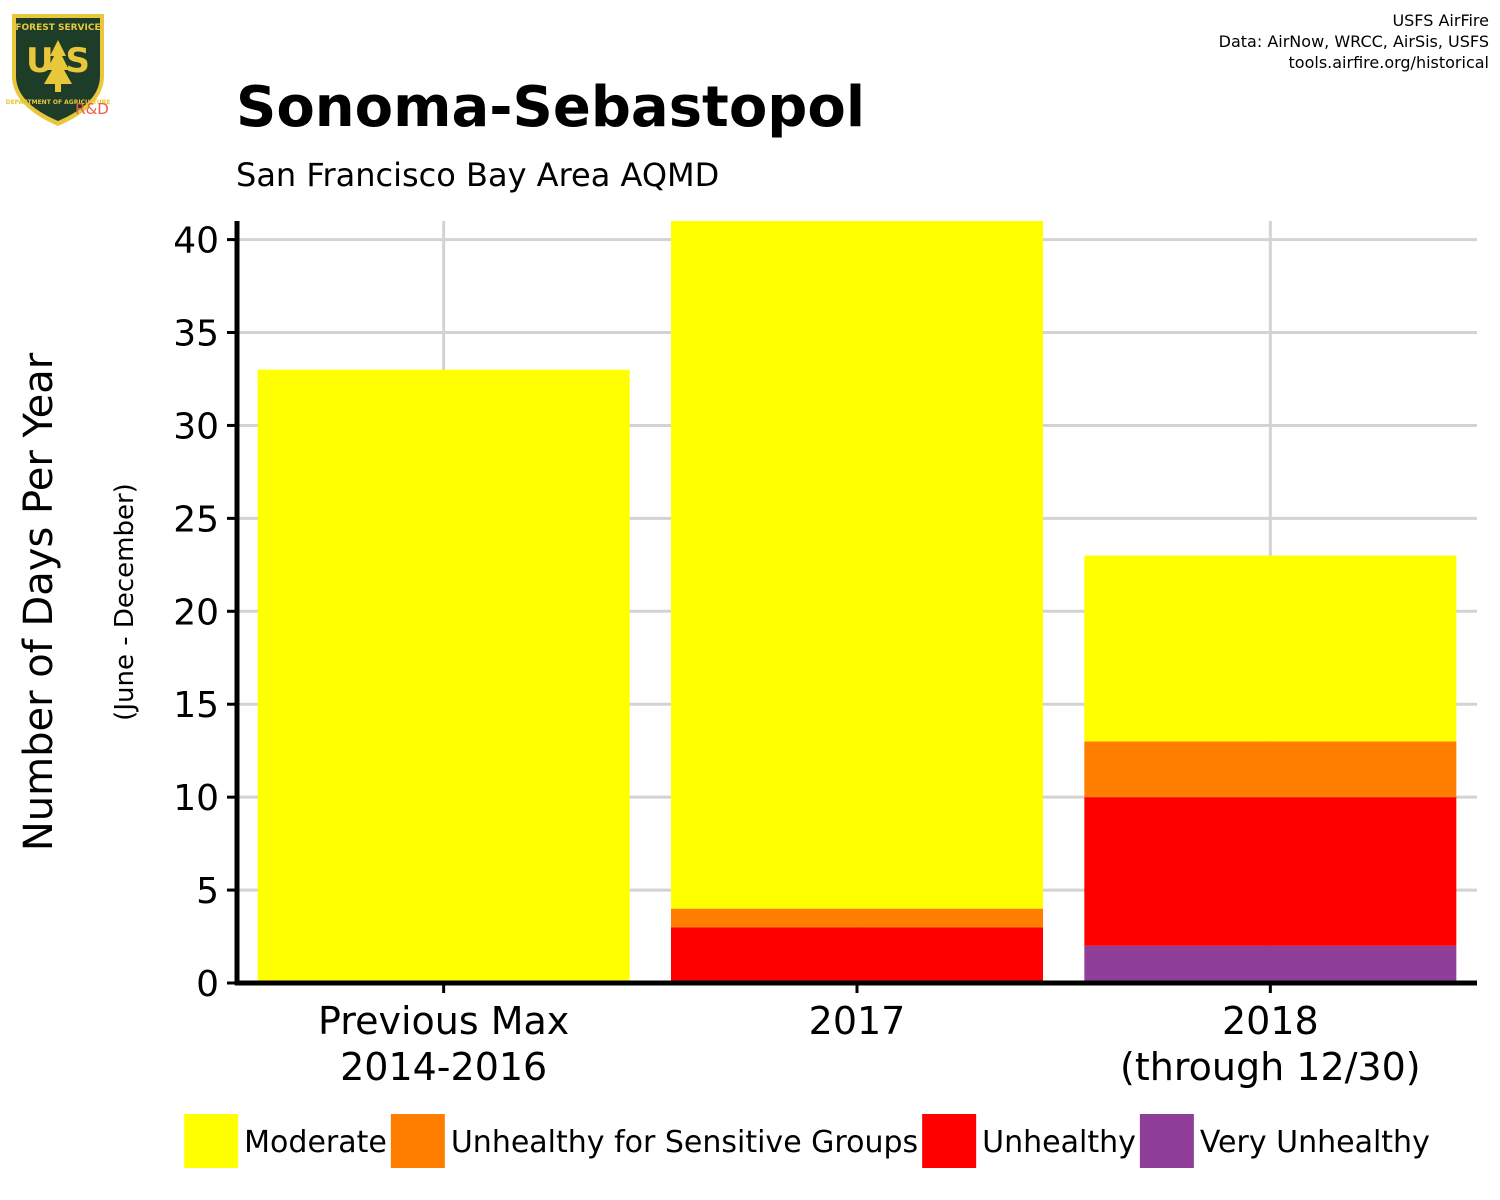 The height and width of the screenshot is (1200, 1500). I want to click on y-tick-label: 40, so click(196, 241).